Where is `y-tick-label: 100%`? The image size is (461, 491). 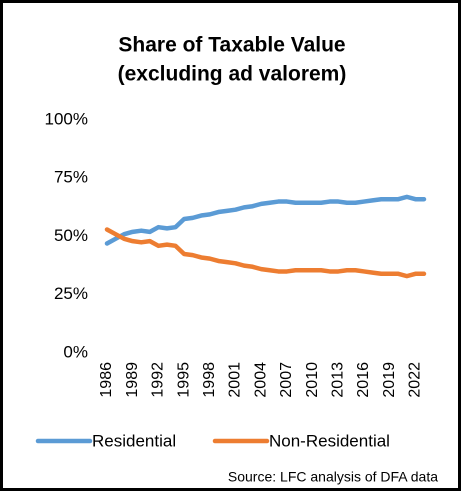 y-tick-label: 100% is located at coordinates (66, 118).